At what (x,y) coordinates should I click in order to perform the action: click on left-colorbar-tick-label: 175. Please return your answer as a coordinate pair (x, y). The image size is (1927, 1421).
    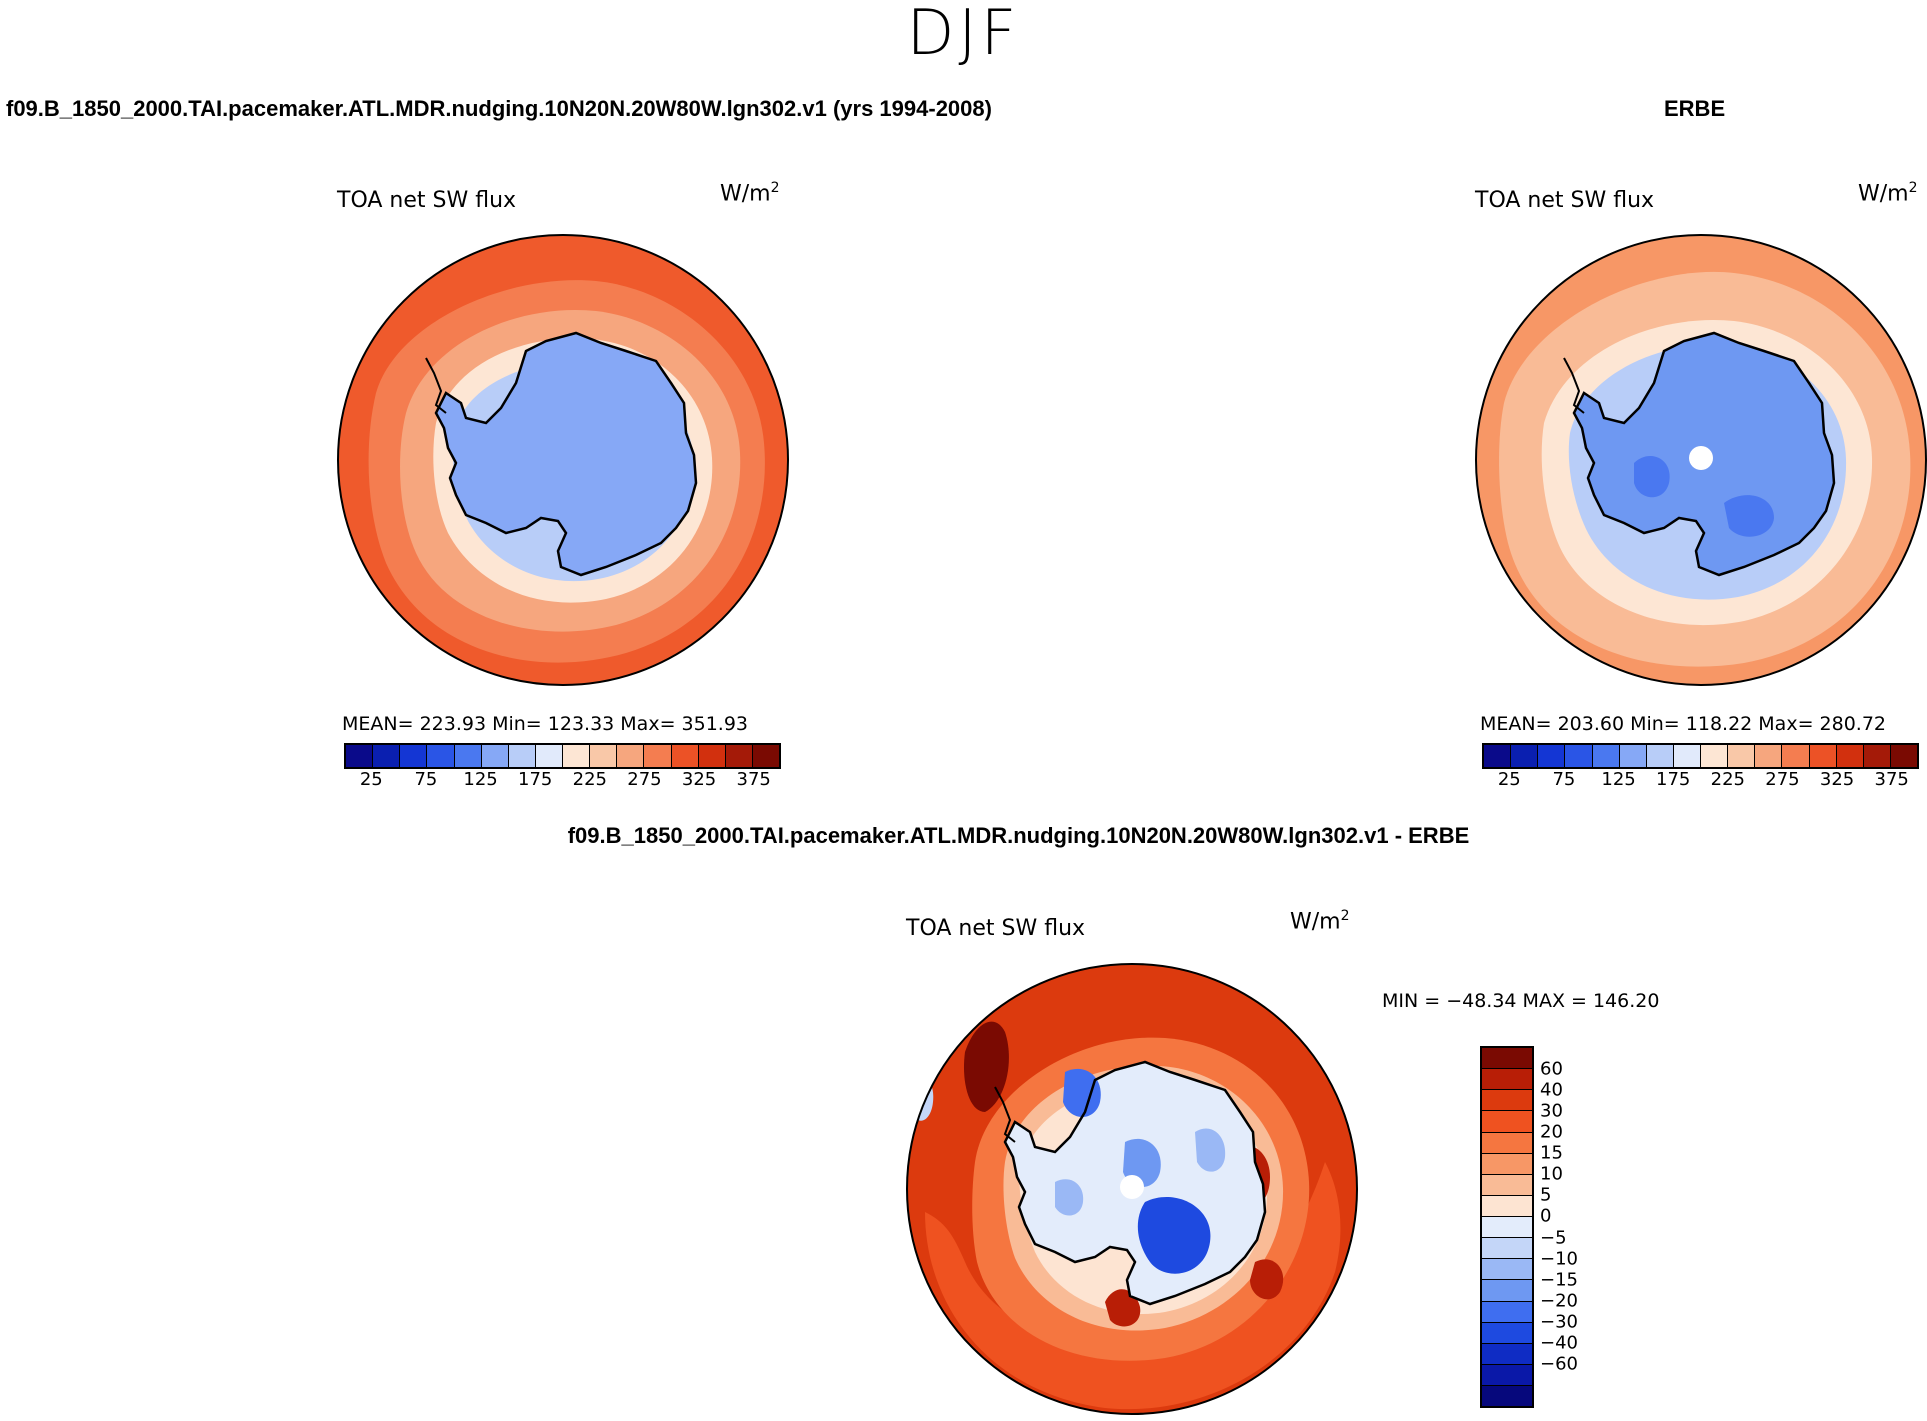
    Looking at the image, I should click on (535, 779).